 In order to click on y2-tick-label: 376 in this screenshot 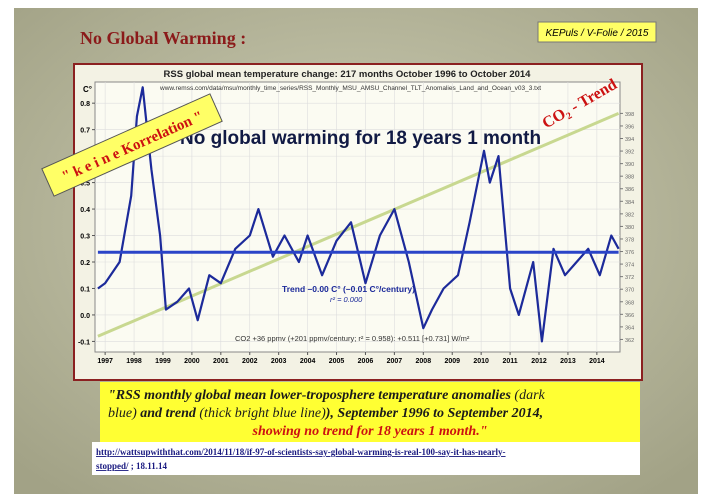, I will do `click(629, 253)`.